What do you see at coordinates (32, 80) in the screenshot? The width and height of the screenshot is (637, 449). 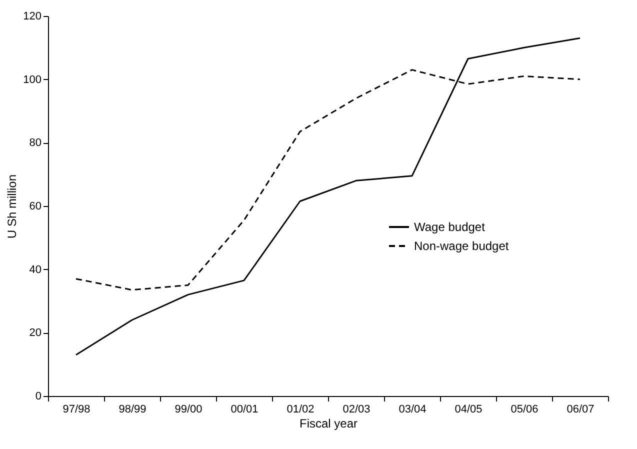 I see `y-tick-label: 100` at bounding box center [32, 80].